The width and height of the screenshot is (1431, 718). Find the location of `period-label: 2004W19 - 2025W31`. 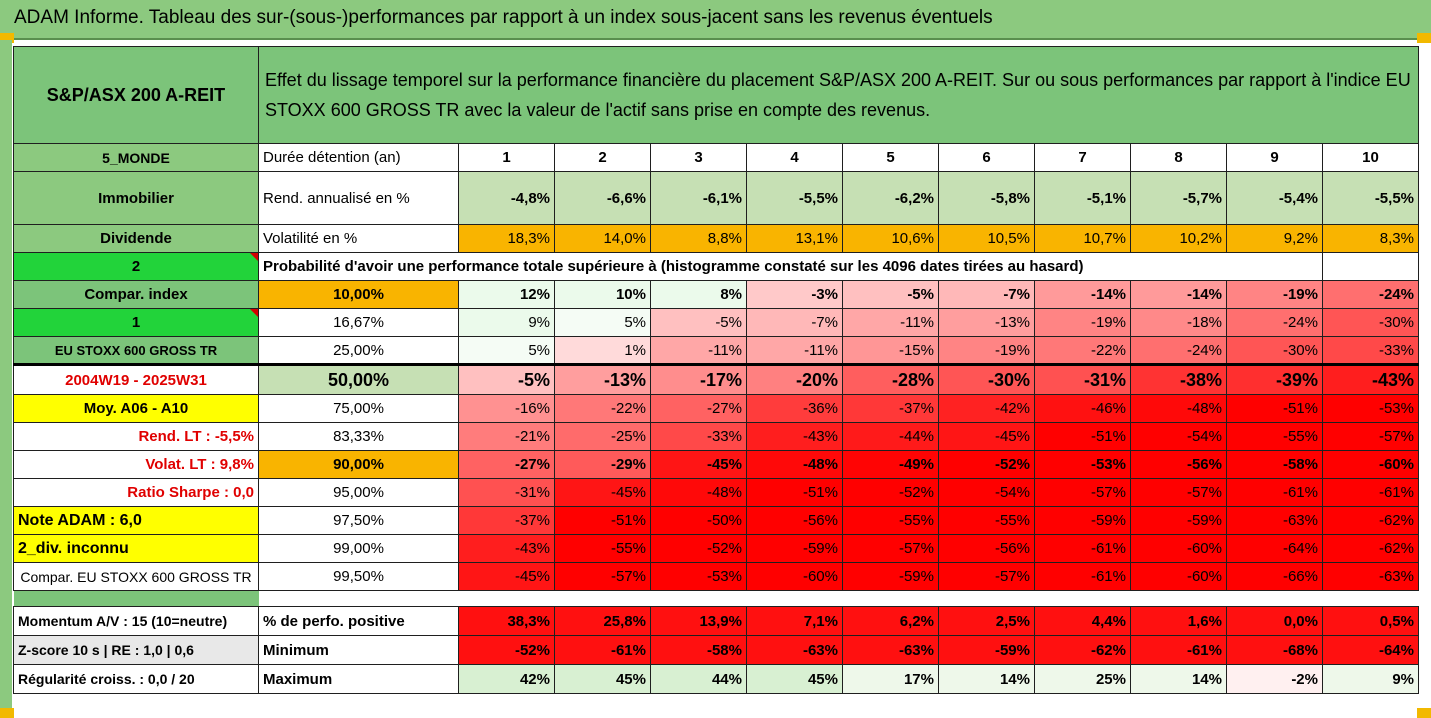

period-label: 2004W19 - 2025W31 is located at coordinates (136, 379).